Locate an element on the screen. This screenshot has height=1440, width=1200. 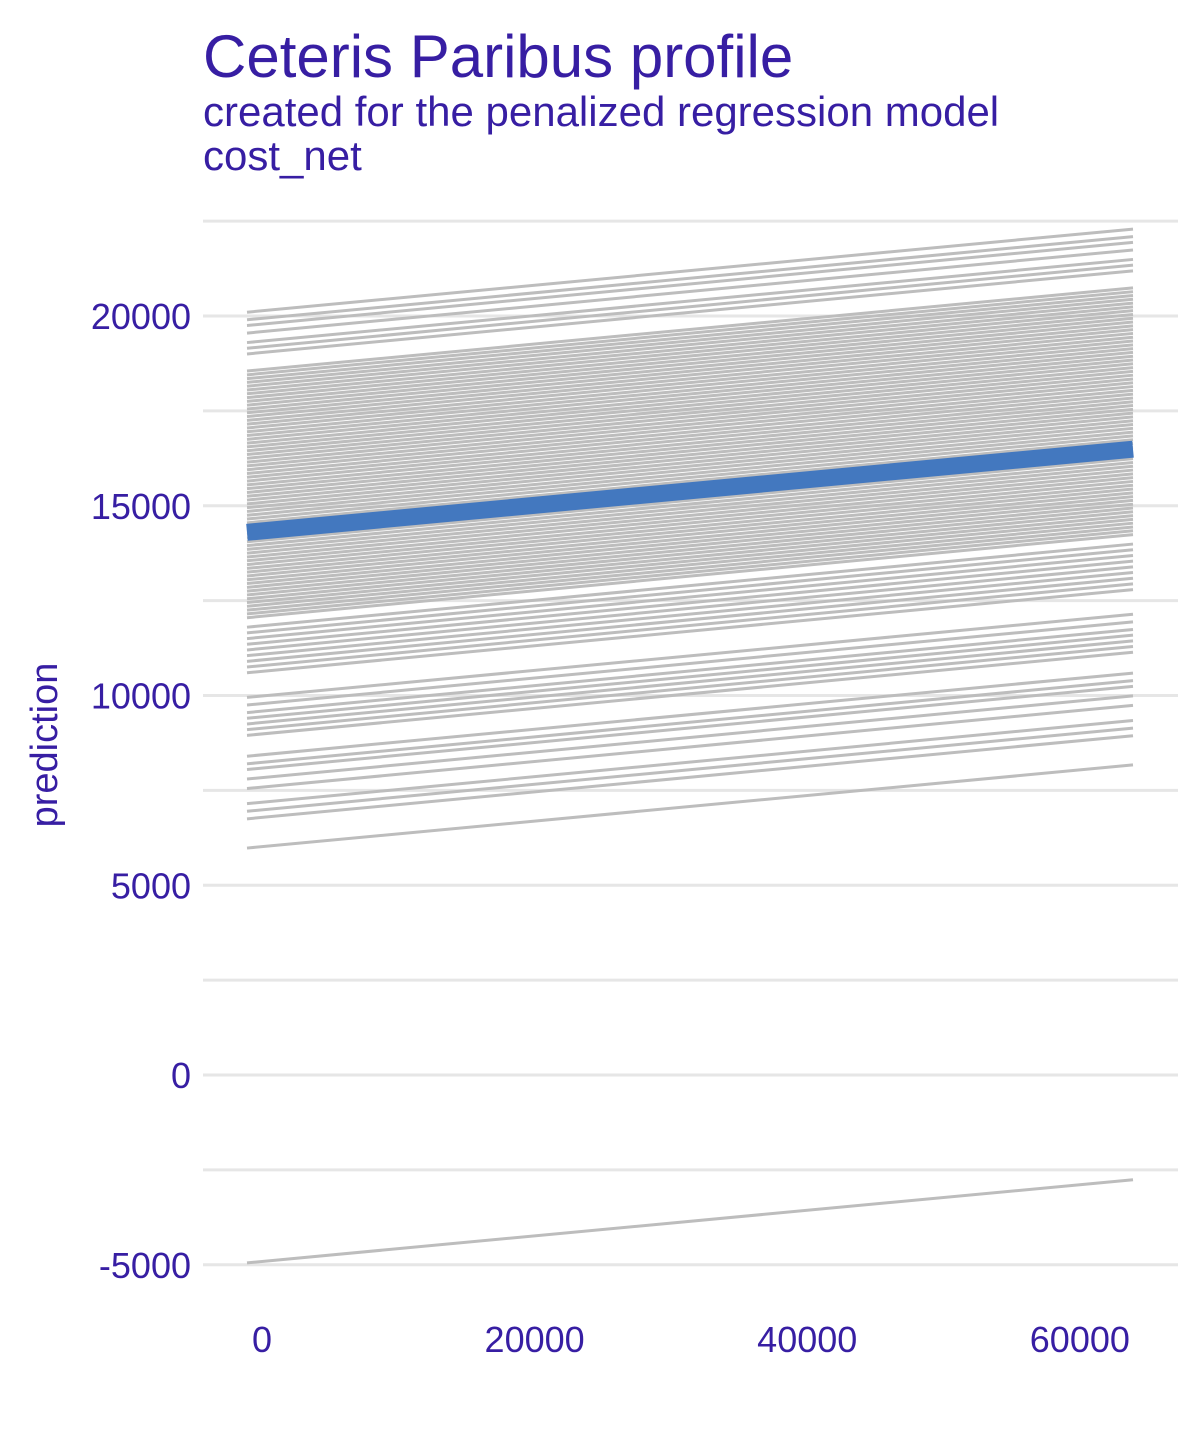
x-tick-label: 40000 is located at coordinates (807, 1339).